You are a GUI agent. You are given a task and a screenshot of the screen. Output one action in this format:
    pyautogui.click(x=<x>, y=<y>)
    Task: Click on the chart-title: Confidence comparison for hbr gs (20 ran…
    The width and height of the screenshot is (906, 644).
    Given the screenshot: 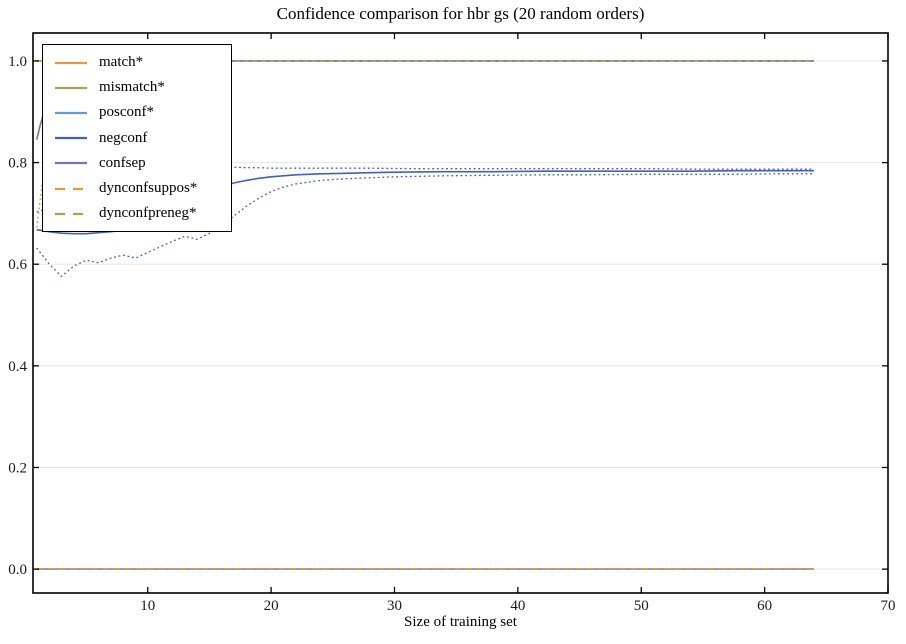 What is the action you would take?
    pyautogui.click(x=460, y=13)
    